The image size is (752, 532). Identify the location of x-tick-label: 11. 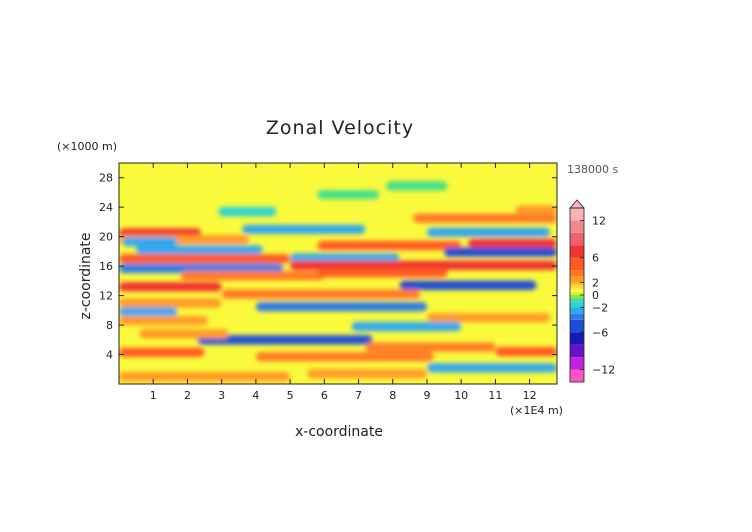
(495, 395).